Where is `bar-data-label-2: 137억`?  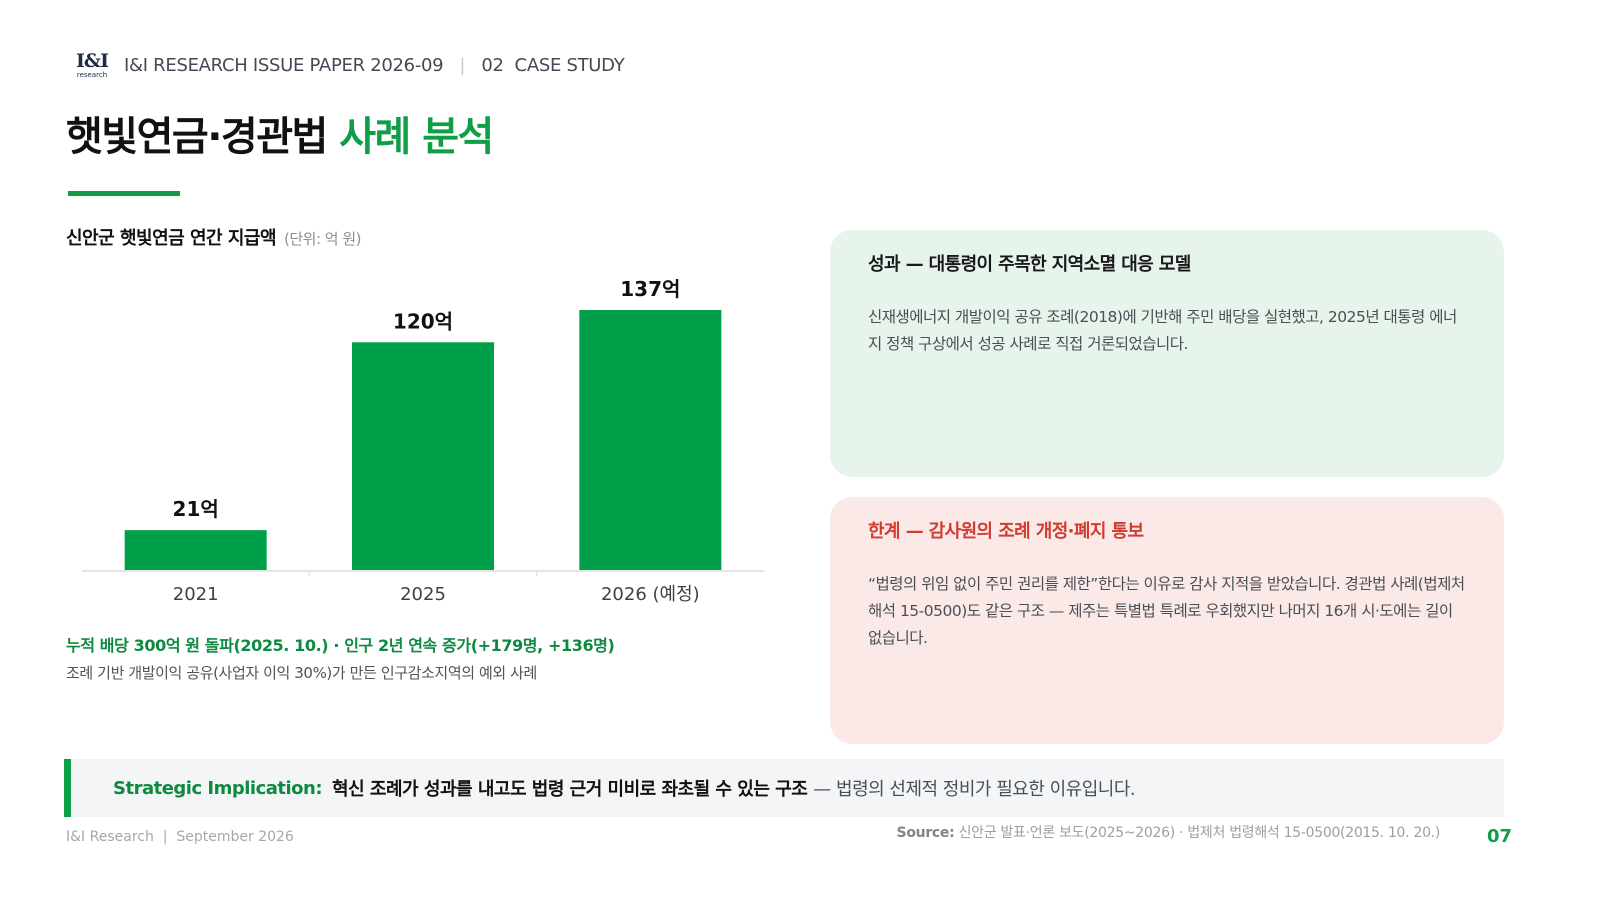
bar-data-label-2: 137억 is located at coordinates (650, 289).